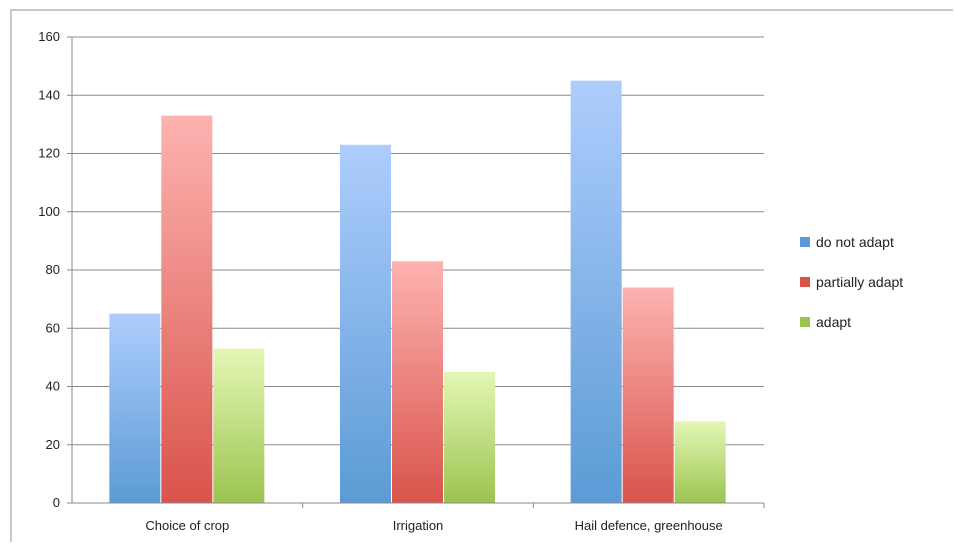  What do you see at coordinates (859, 282) in the screenshot?
I see `legend-label: partially adapt` at bounding box center [859, 282].